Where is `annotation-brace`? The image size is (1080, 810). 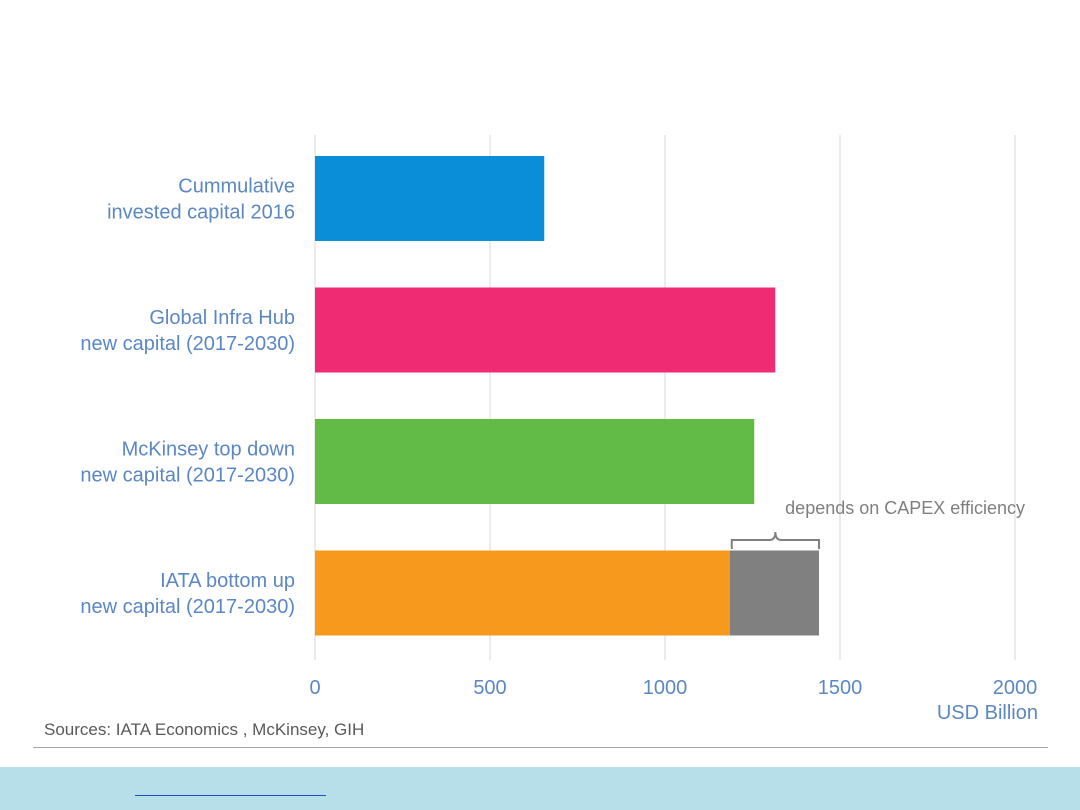 annotation-brace is located at coordinates (775, 540).